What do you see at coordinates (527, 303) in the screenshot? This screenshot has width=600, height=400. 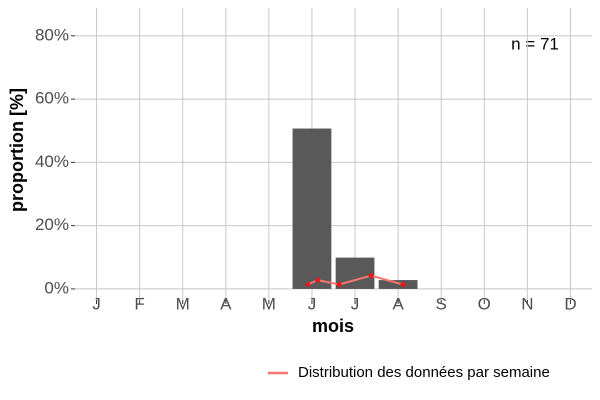 I see `x-tick-label: N` at bounding box center [527, 303].